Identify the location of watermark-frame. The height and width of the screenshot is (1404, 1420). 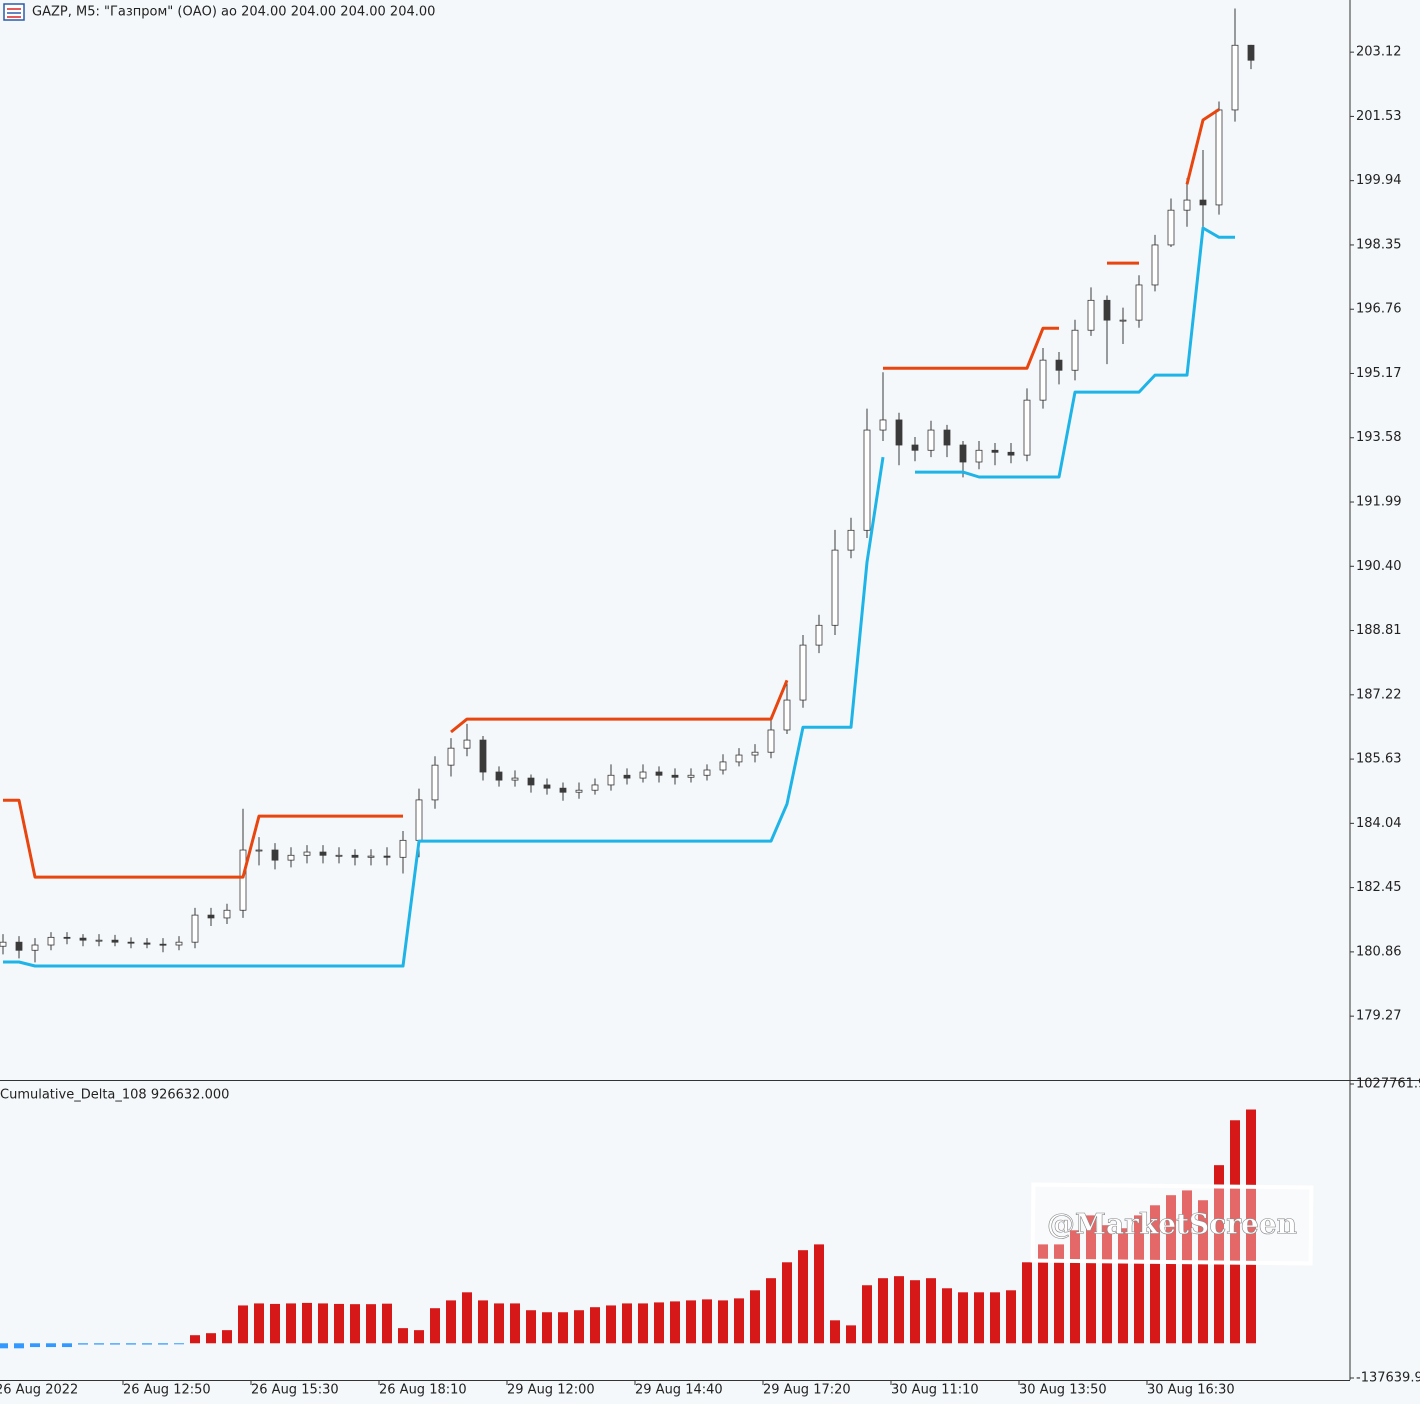
(1172, 1224).